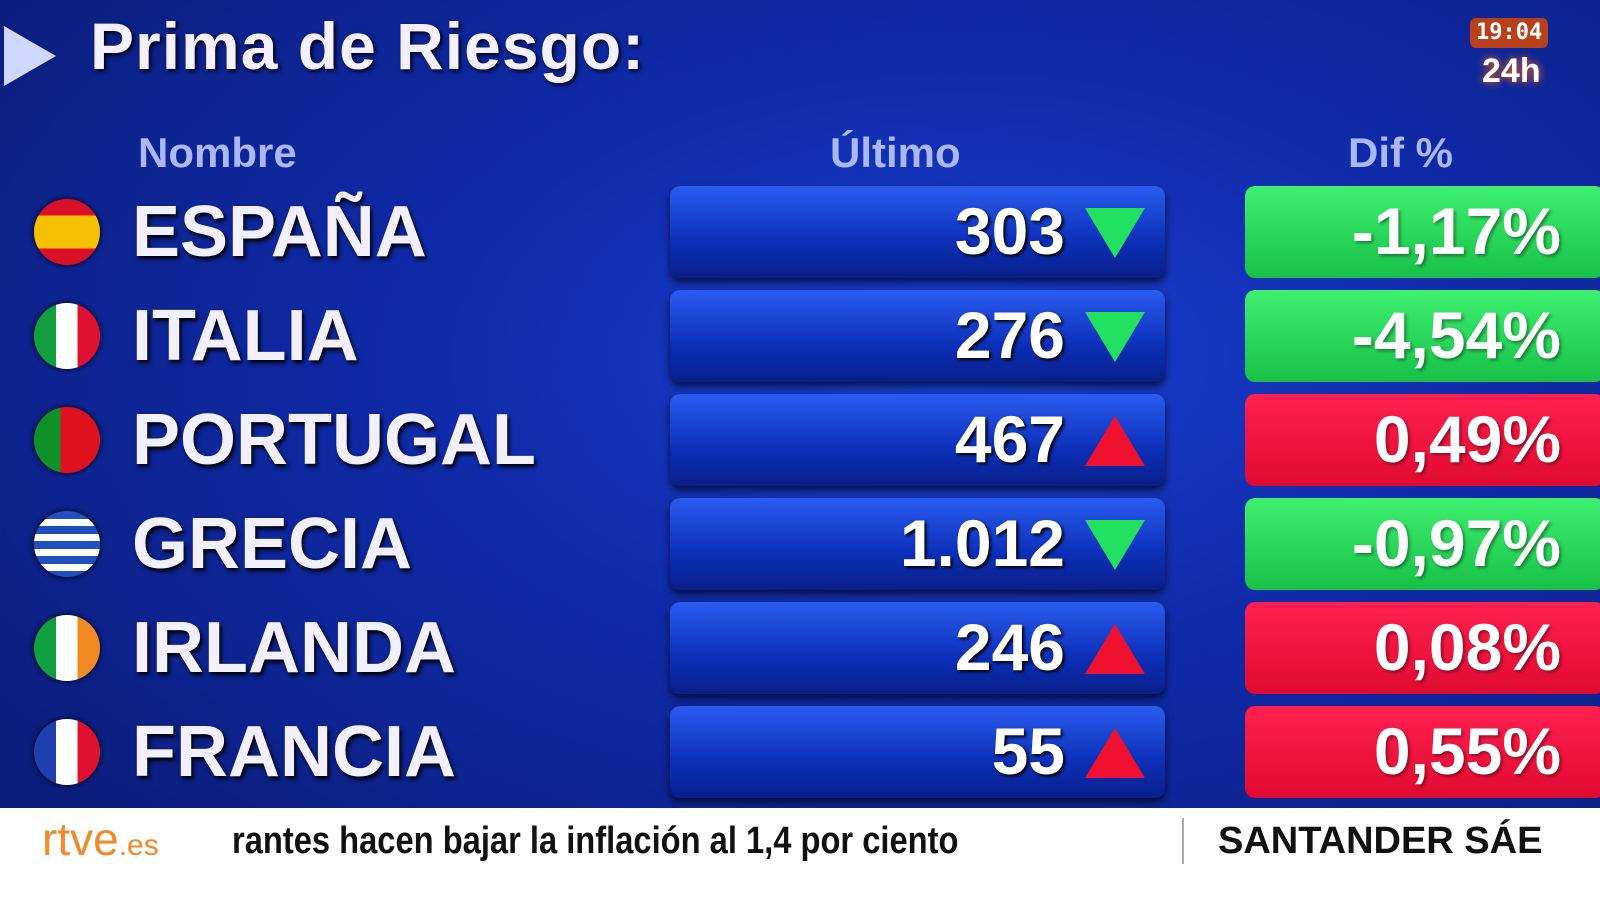 The image size is (1600, 901). I want to click on diff-value: -1,17%, so click(1456, 231).